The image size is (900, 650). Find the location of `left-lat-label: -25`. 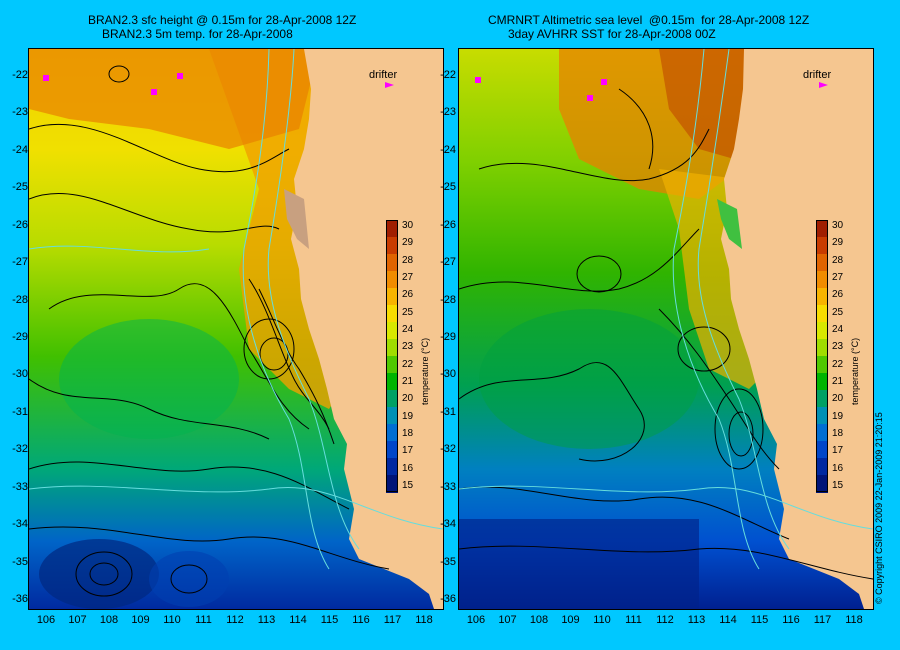

left-lat-label: -25 is located at coordinates (20, 187).